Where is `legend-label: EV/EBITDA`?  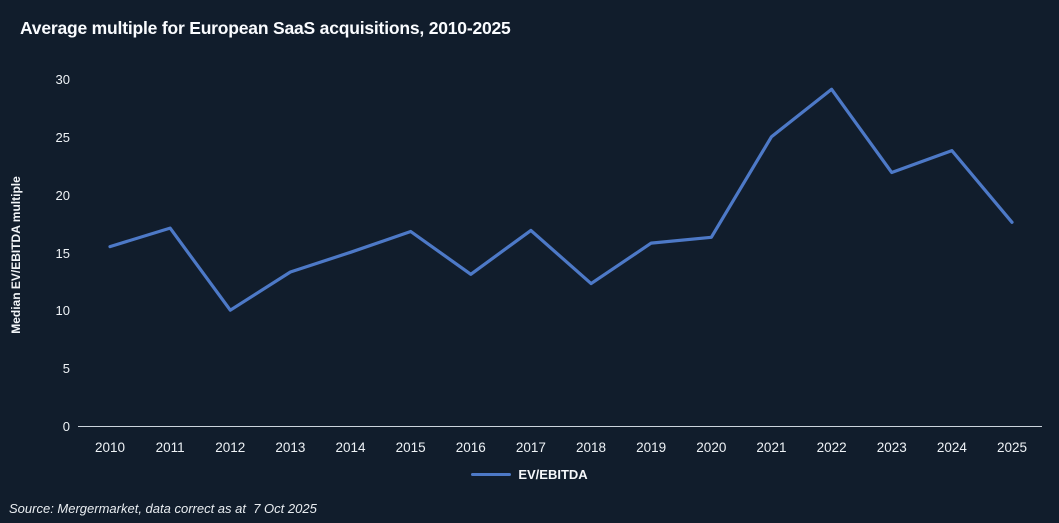
legend-label: EV/EBITDA is located at coordinates (553, 474).